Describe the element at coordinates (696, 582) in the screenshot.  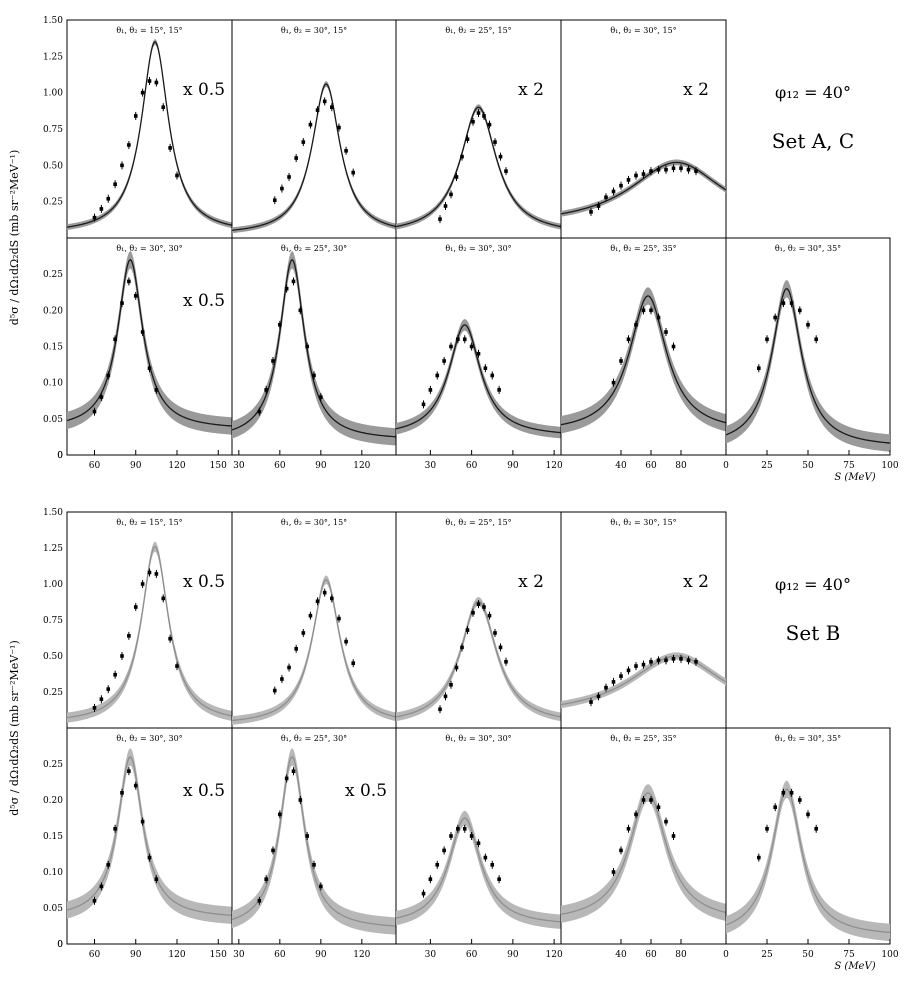
I see `scale-factor-label: x 2` at that location.